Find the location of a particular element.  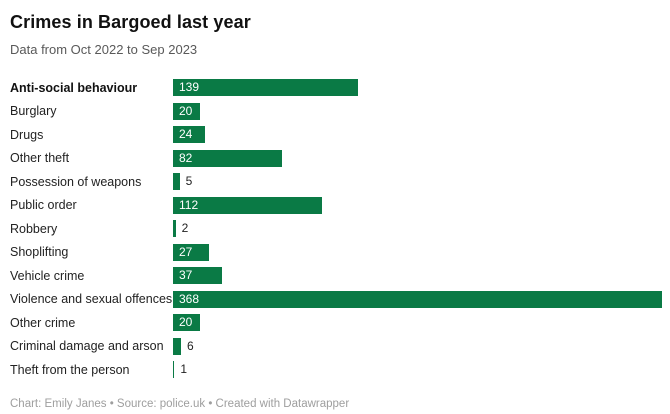

category-label: Robbery is located at coordinates (34, 228).